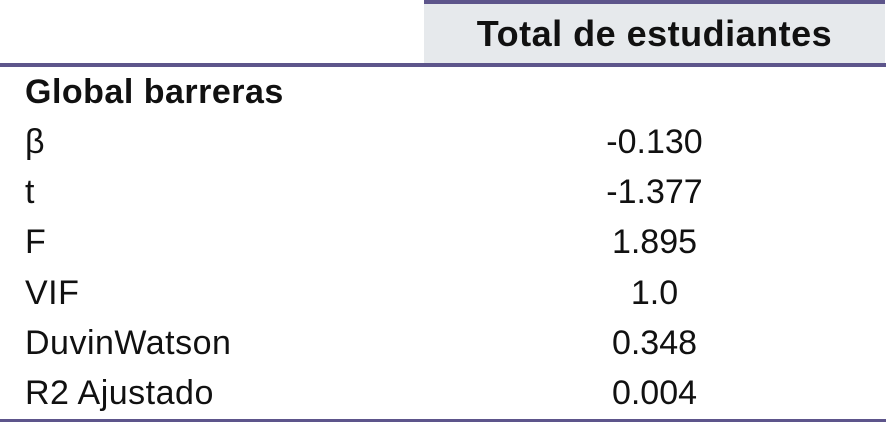  I want to click on row-label: DuvinWatson, so click(128, 343).